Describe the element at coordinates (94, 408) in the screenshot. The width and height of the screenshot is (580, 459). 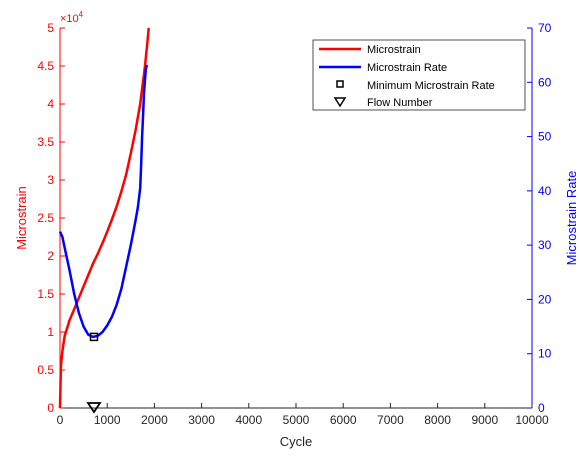
I see `marker-flow-number` at that location.